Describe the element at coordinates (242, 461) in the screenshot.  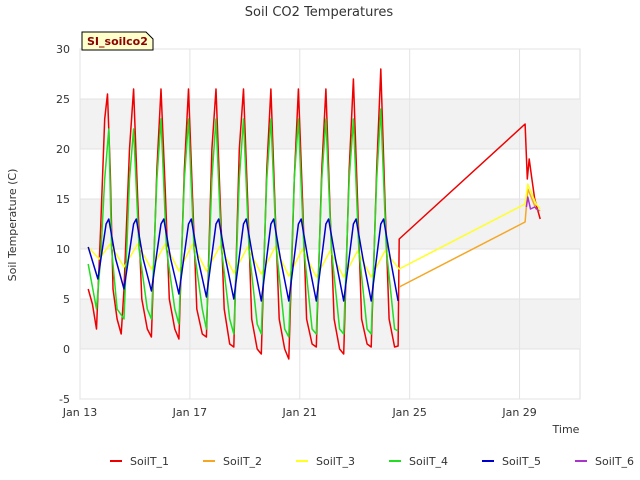
I see `legend-label: SoilT_2` at that location.